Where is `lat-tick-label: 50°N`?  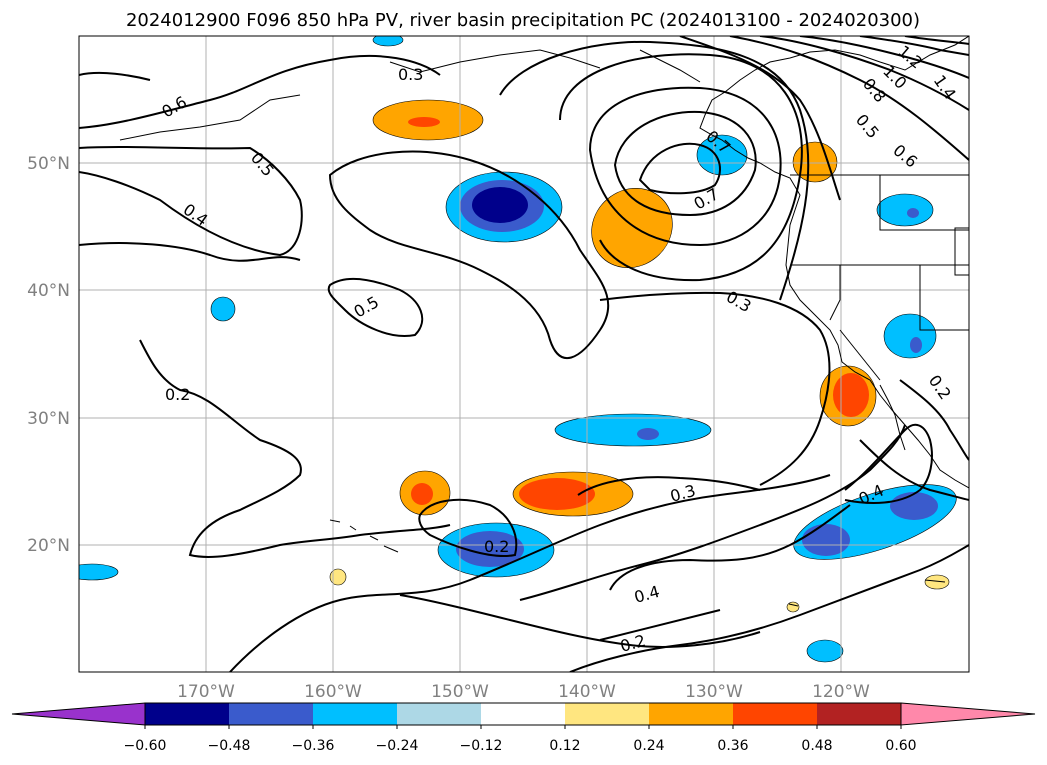 lat-tick-label: 50°N is located at coordinates (48, 164).